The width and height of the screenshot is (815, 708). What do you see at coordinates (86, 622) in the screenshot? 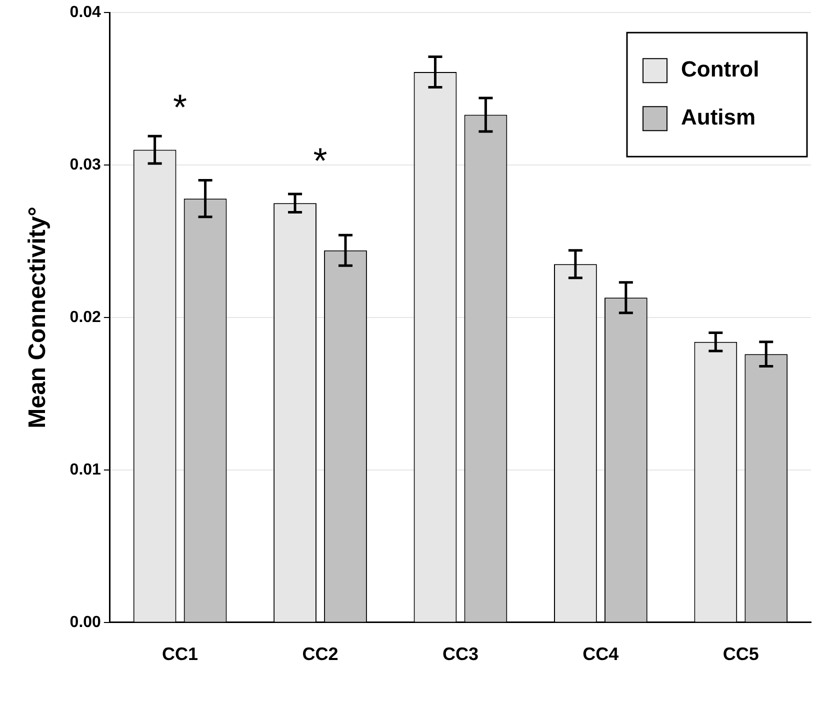
I see `y-tick-label: 0.00` at bounding box center [86, 622].